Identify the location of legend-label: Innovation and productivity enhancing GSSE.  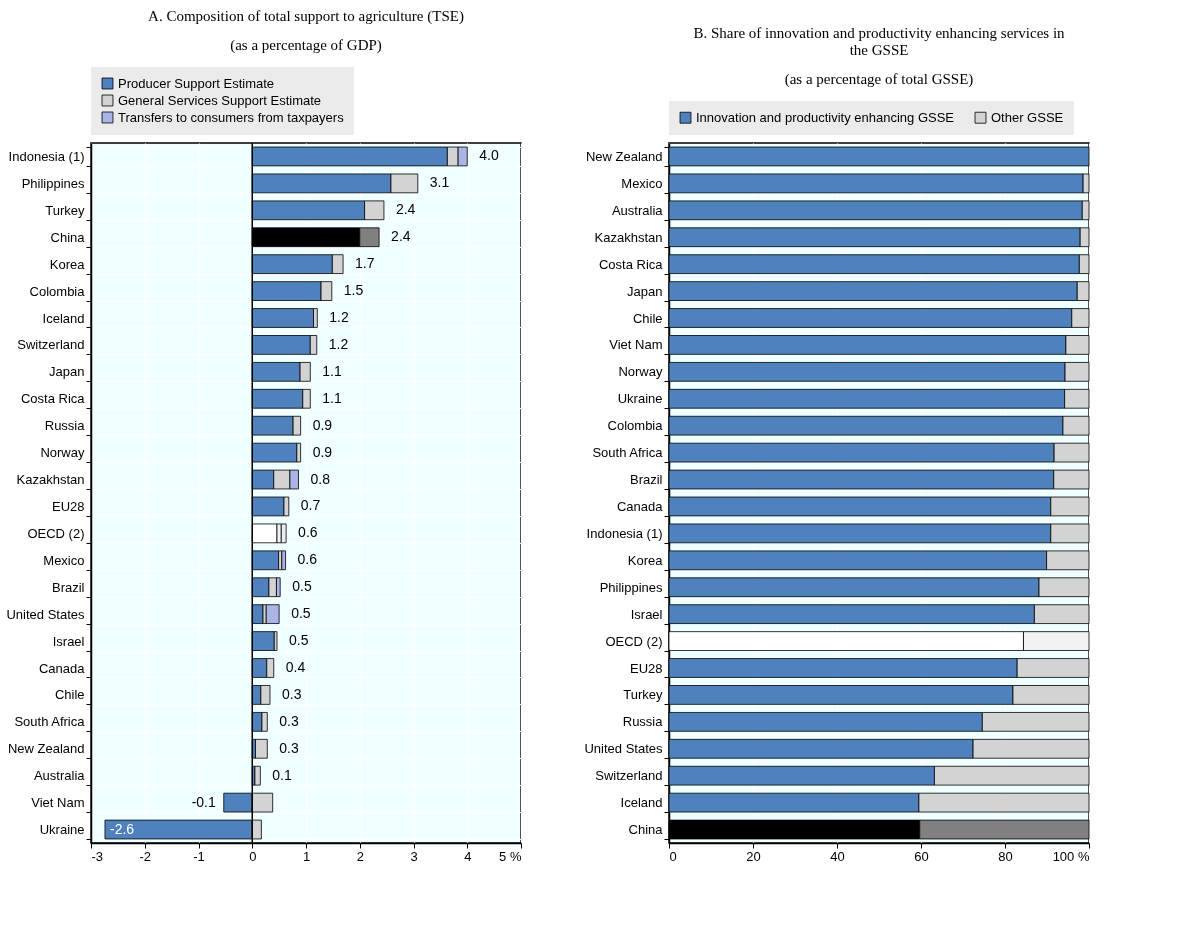
(825, 117).